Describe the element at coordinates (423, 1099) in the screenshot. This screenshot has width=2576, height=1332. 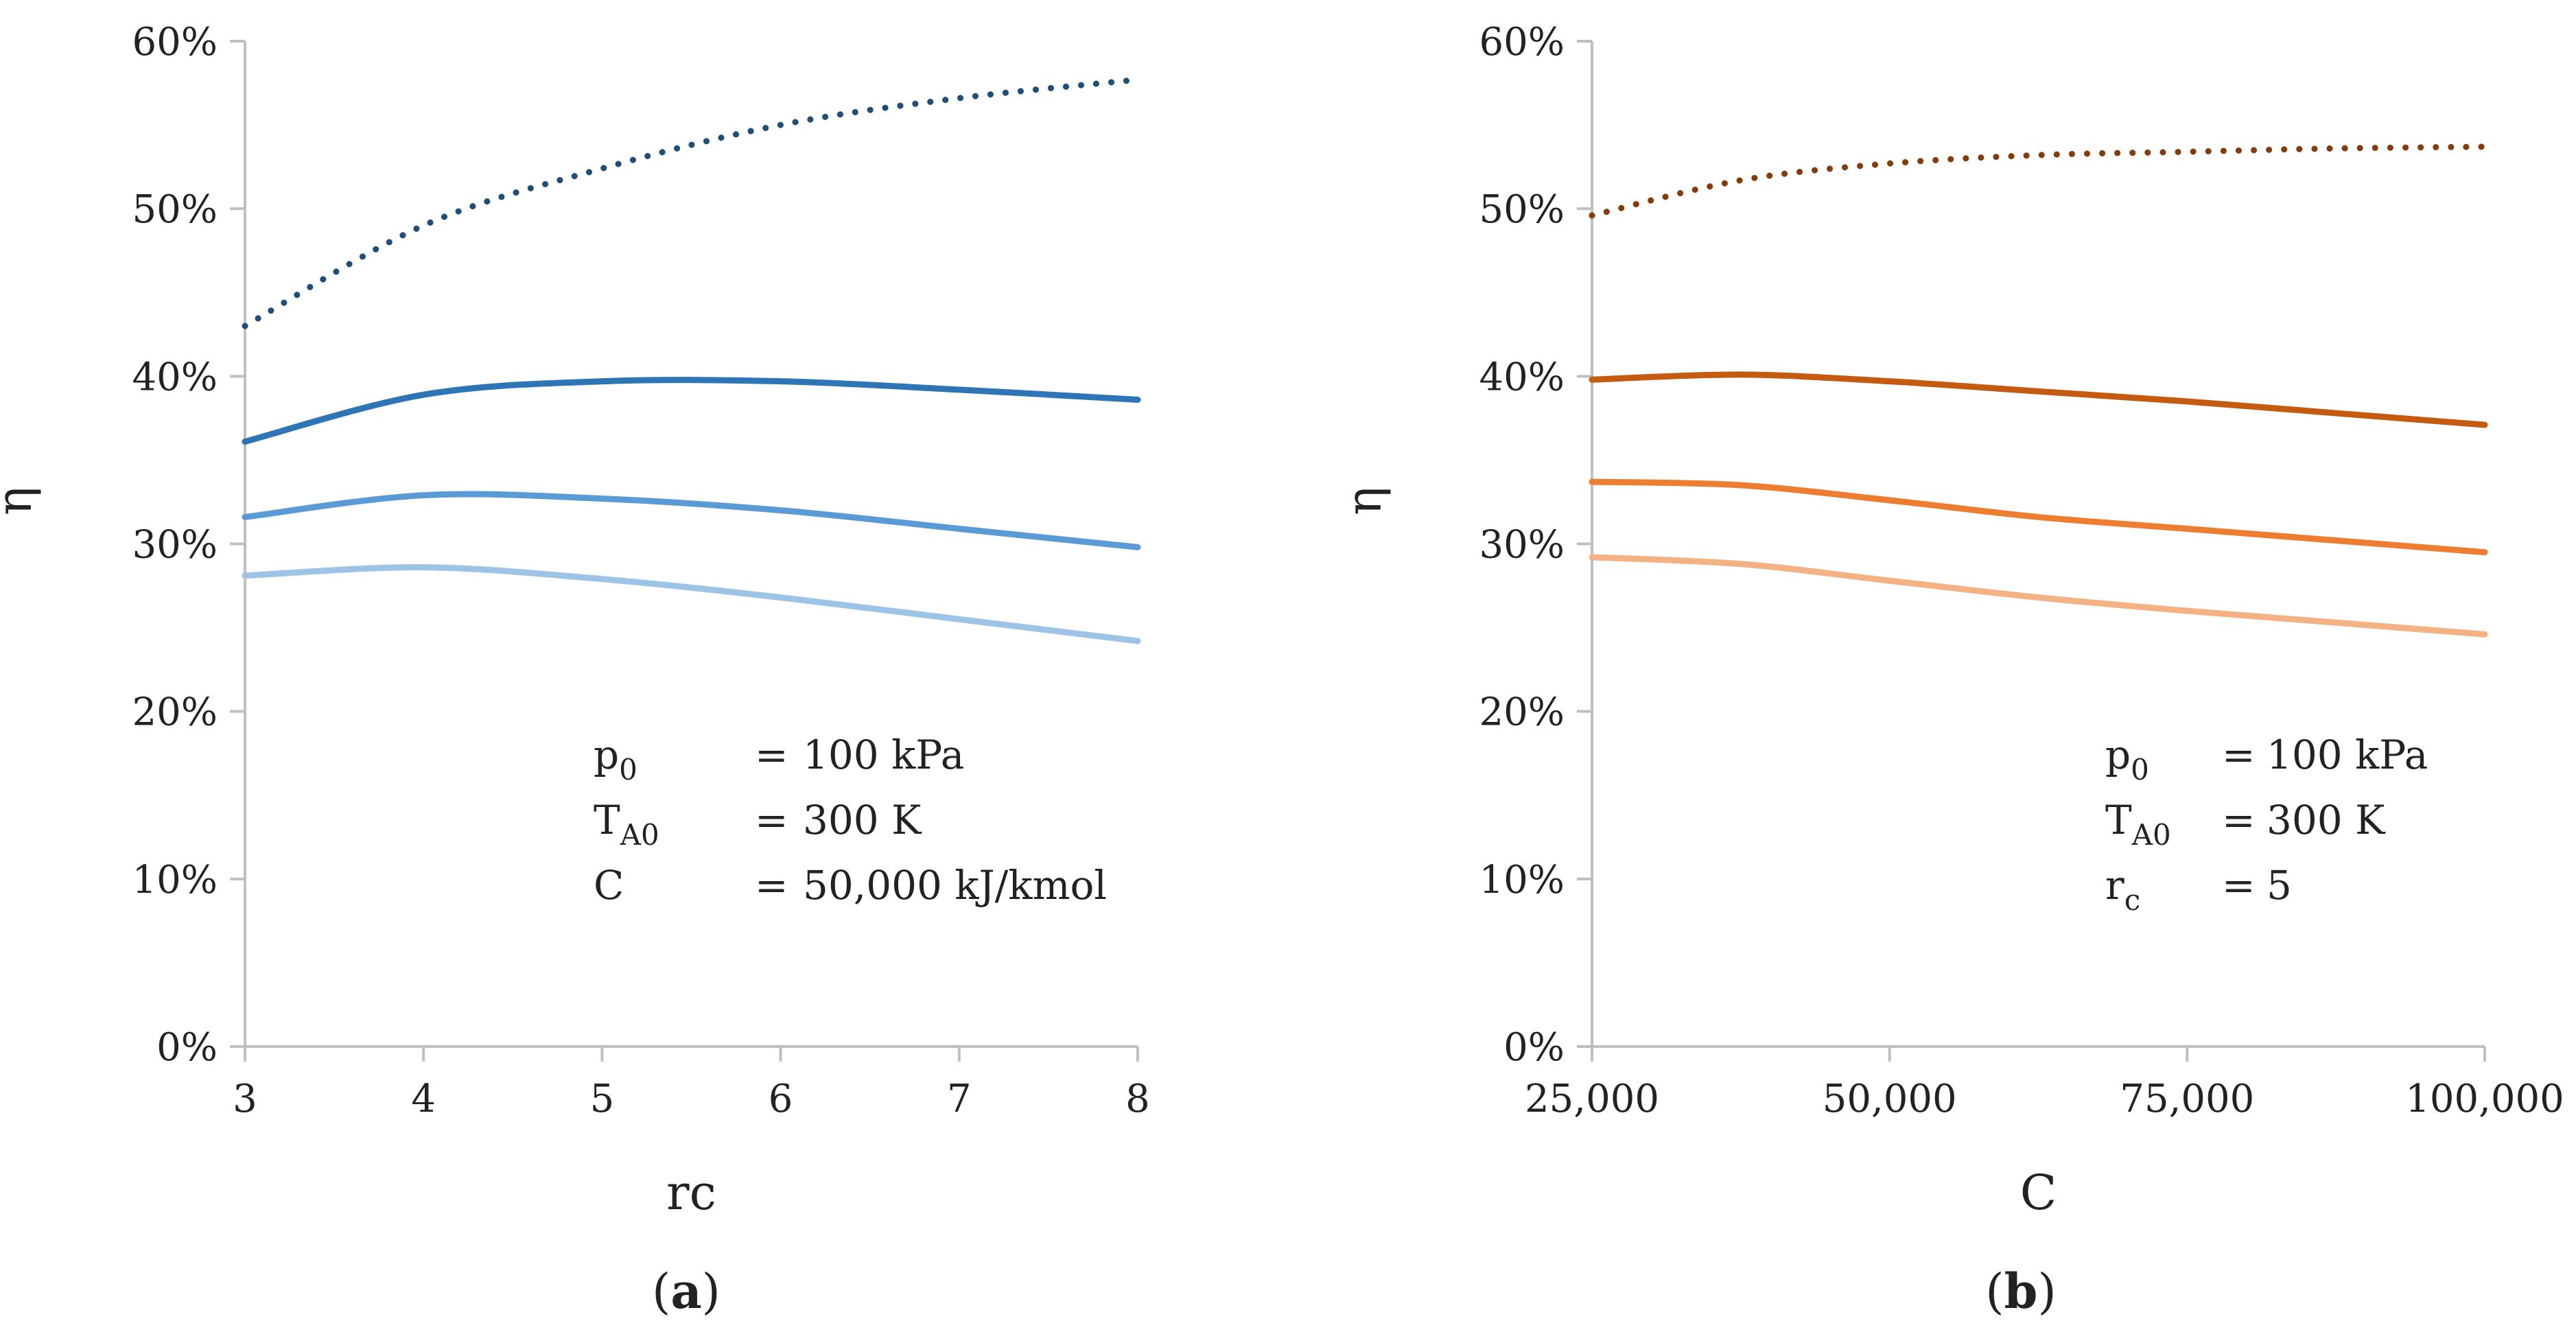
I see `x-tick-label: 4` at that location.